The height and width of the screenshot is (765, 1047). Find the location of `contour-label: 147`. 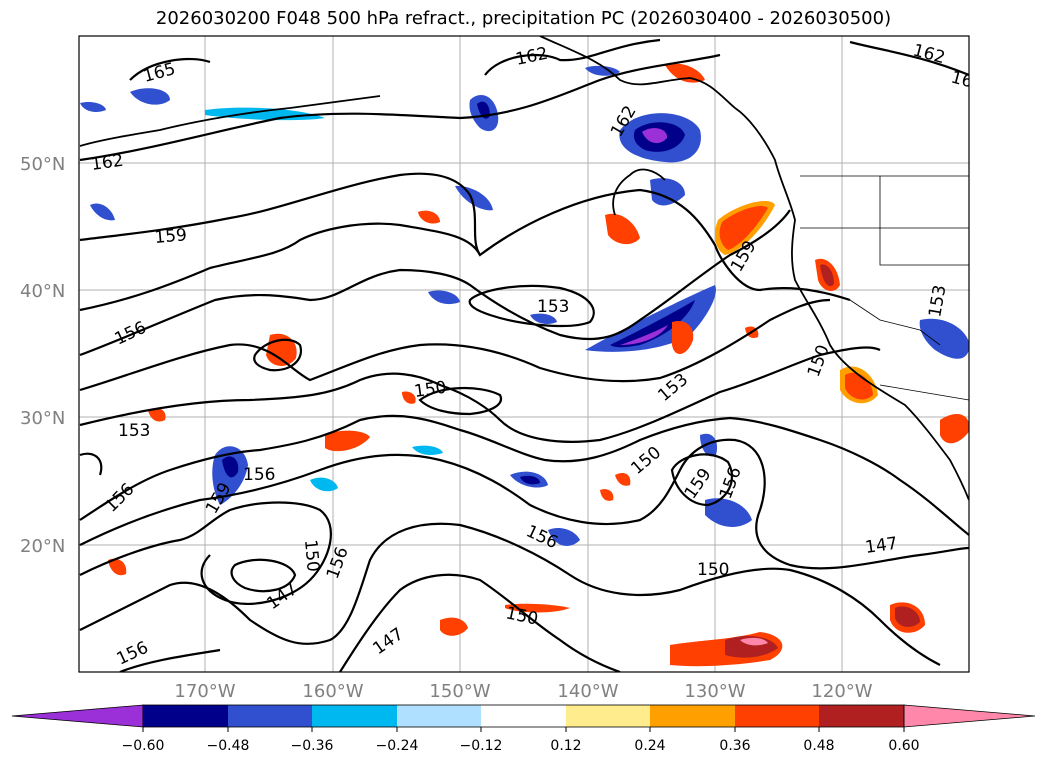

contour-label: 147 is located at coordinates (881, 546).